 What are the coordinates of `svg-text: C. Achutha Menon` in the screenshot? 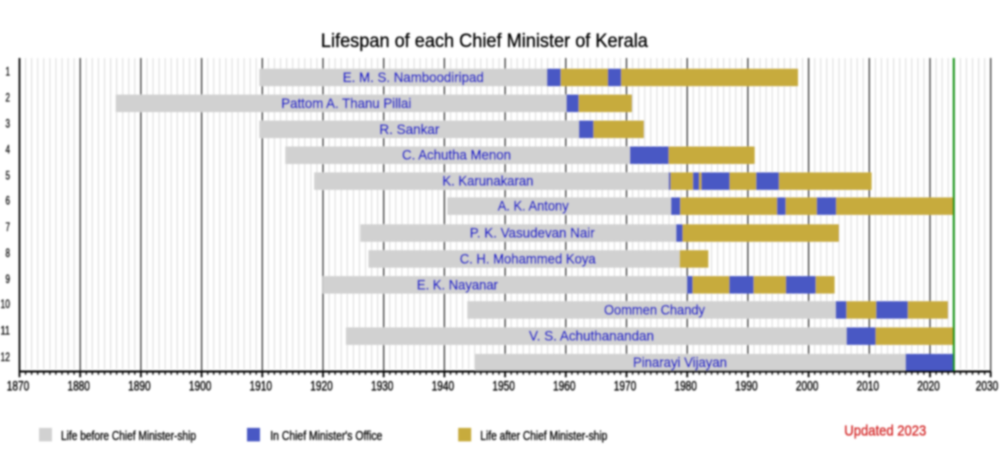 It's located at (456, 155).